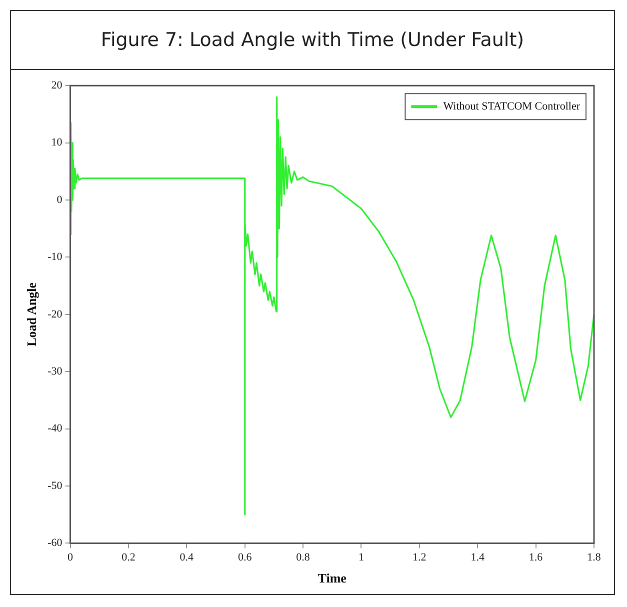  I want to click on x-tick-label: 0.4, so click(187, 558).